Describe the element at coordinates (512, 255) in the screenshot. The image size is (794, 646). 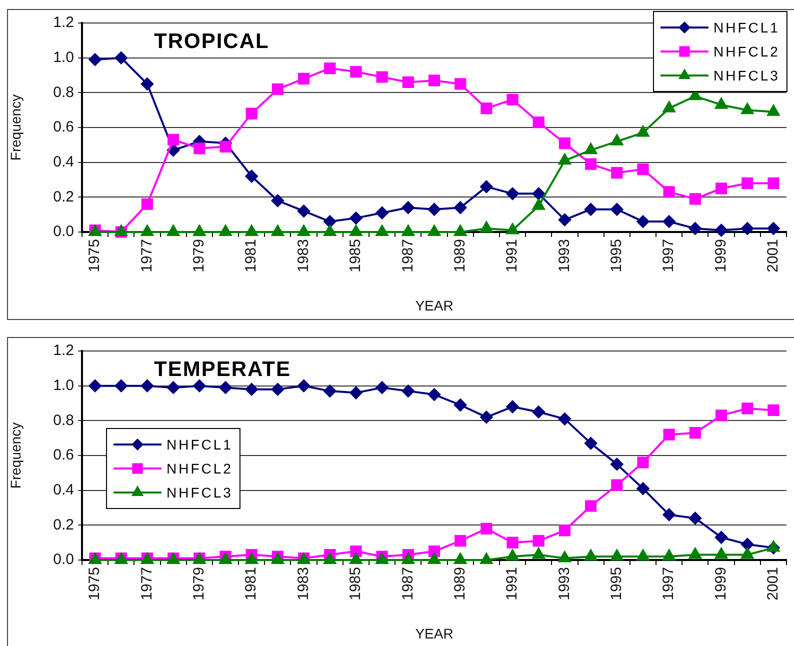
I see `x-tick-label: 1991` at that location.